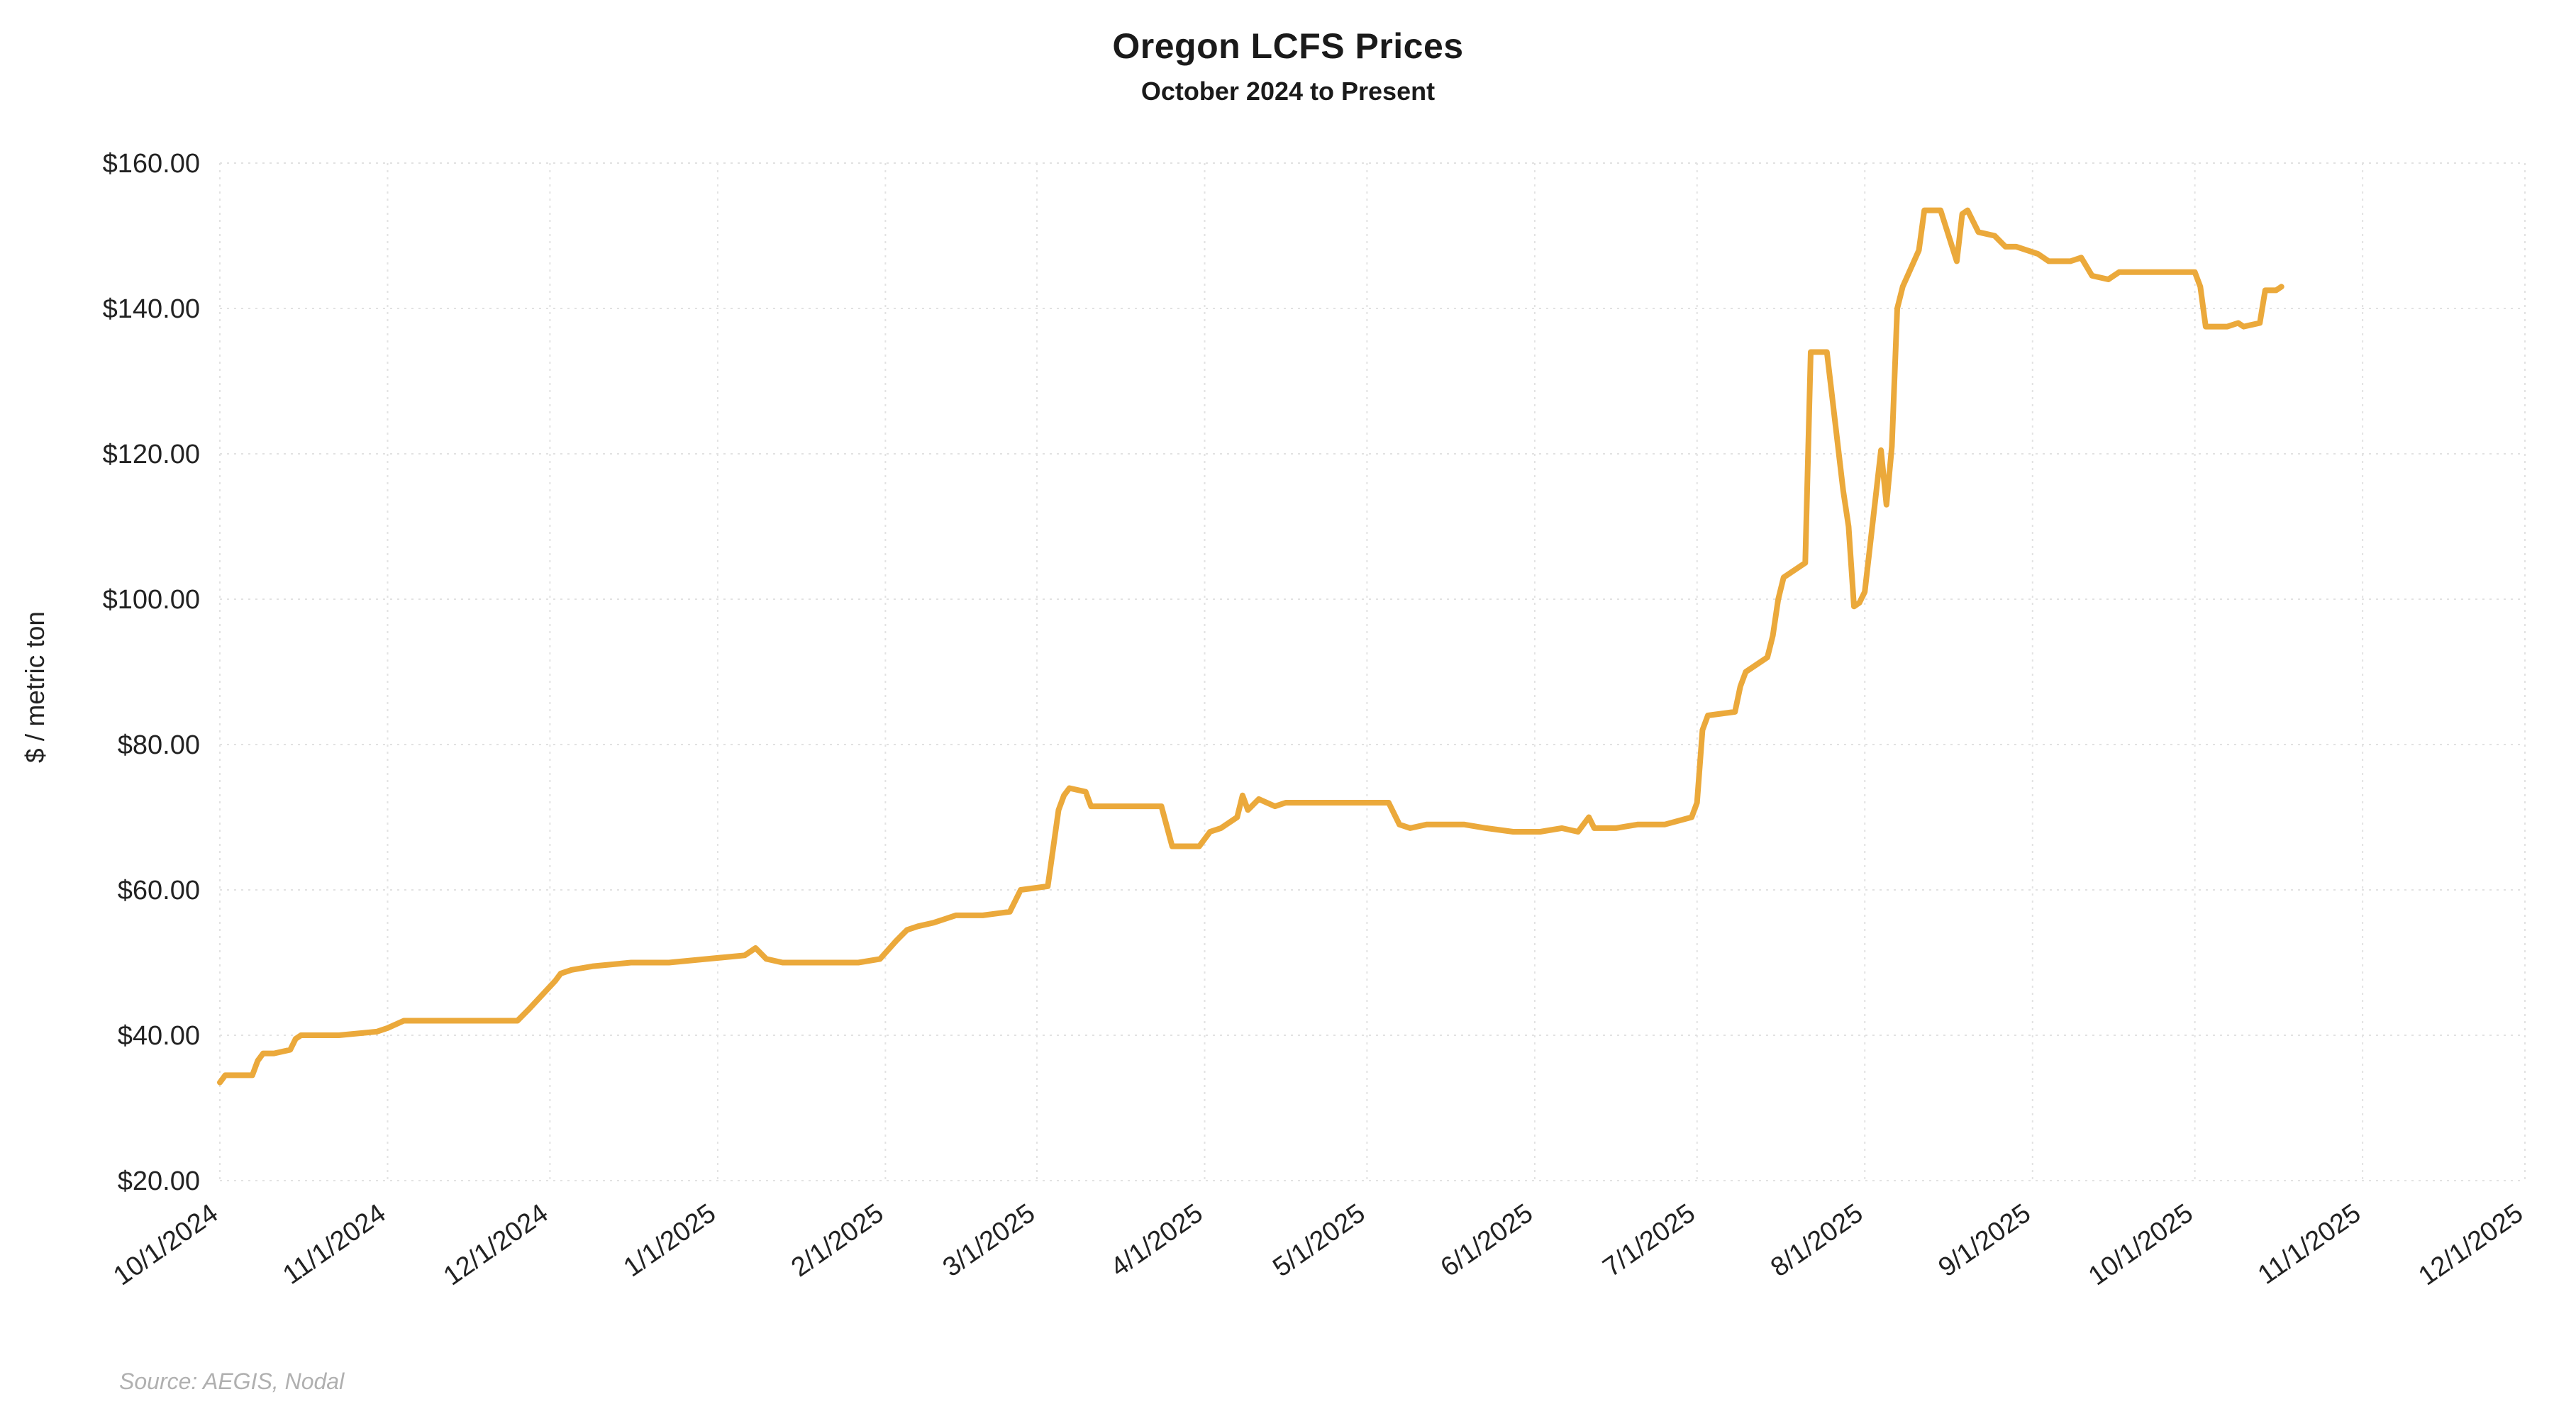  What do you see at coordinates (151, 309) in the screenshot?
I see `y-tick-label: $140.00` at bounding box center [151, 309].